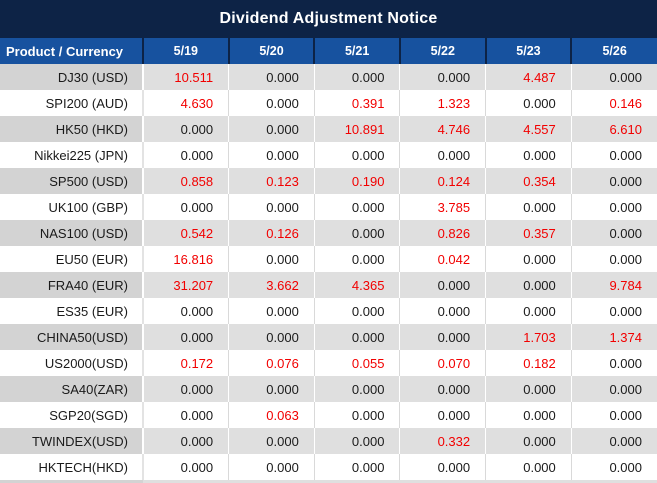 The height and width of the screenshot is (483, 657). I want to click on value-cell: 4.746, so click(442, 129).